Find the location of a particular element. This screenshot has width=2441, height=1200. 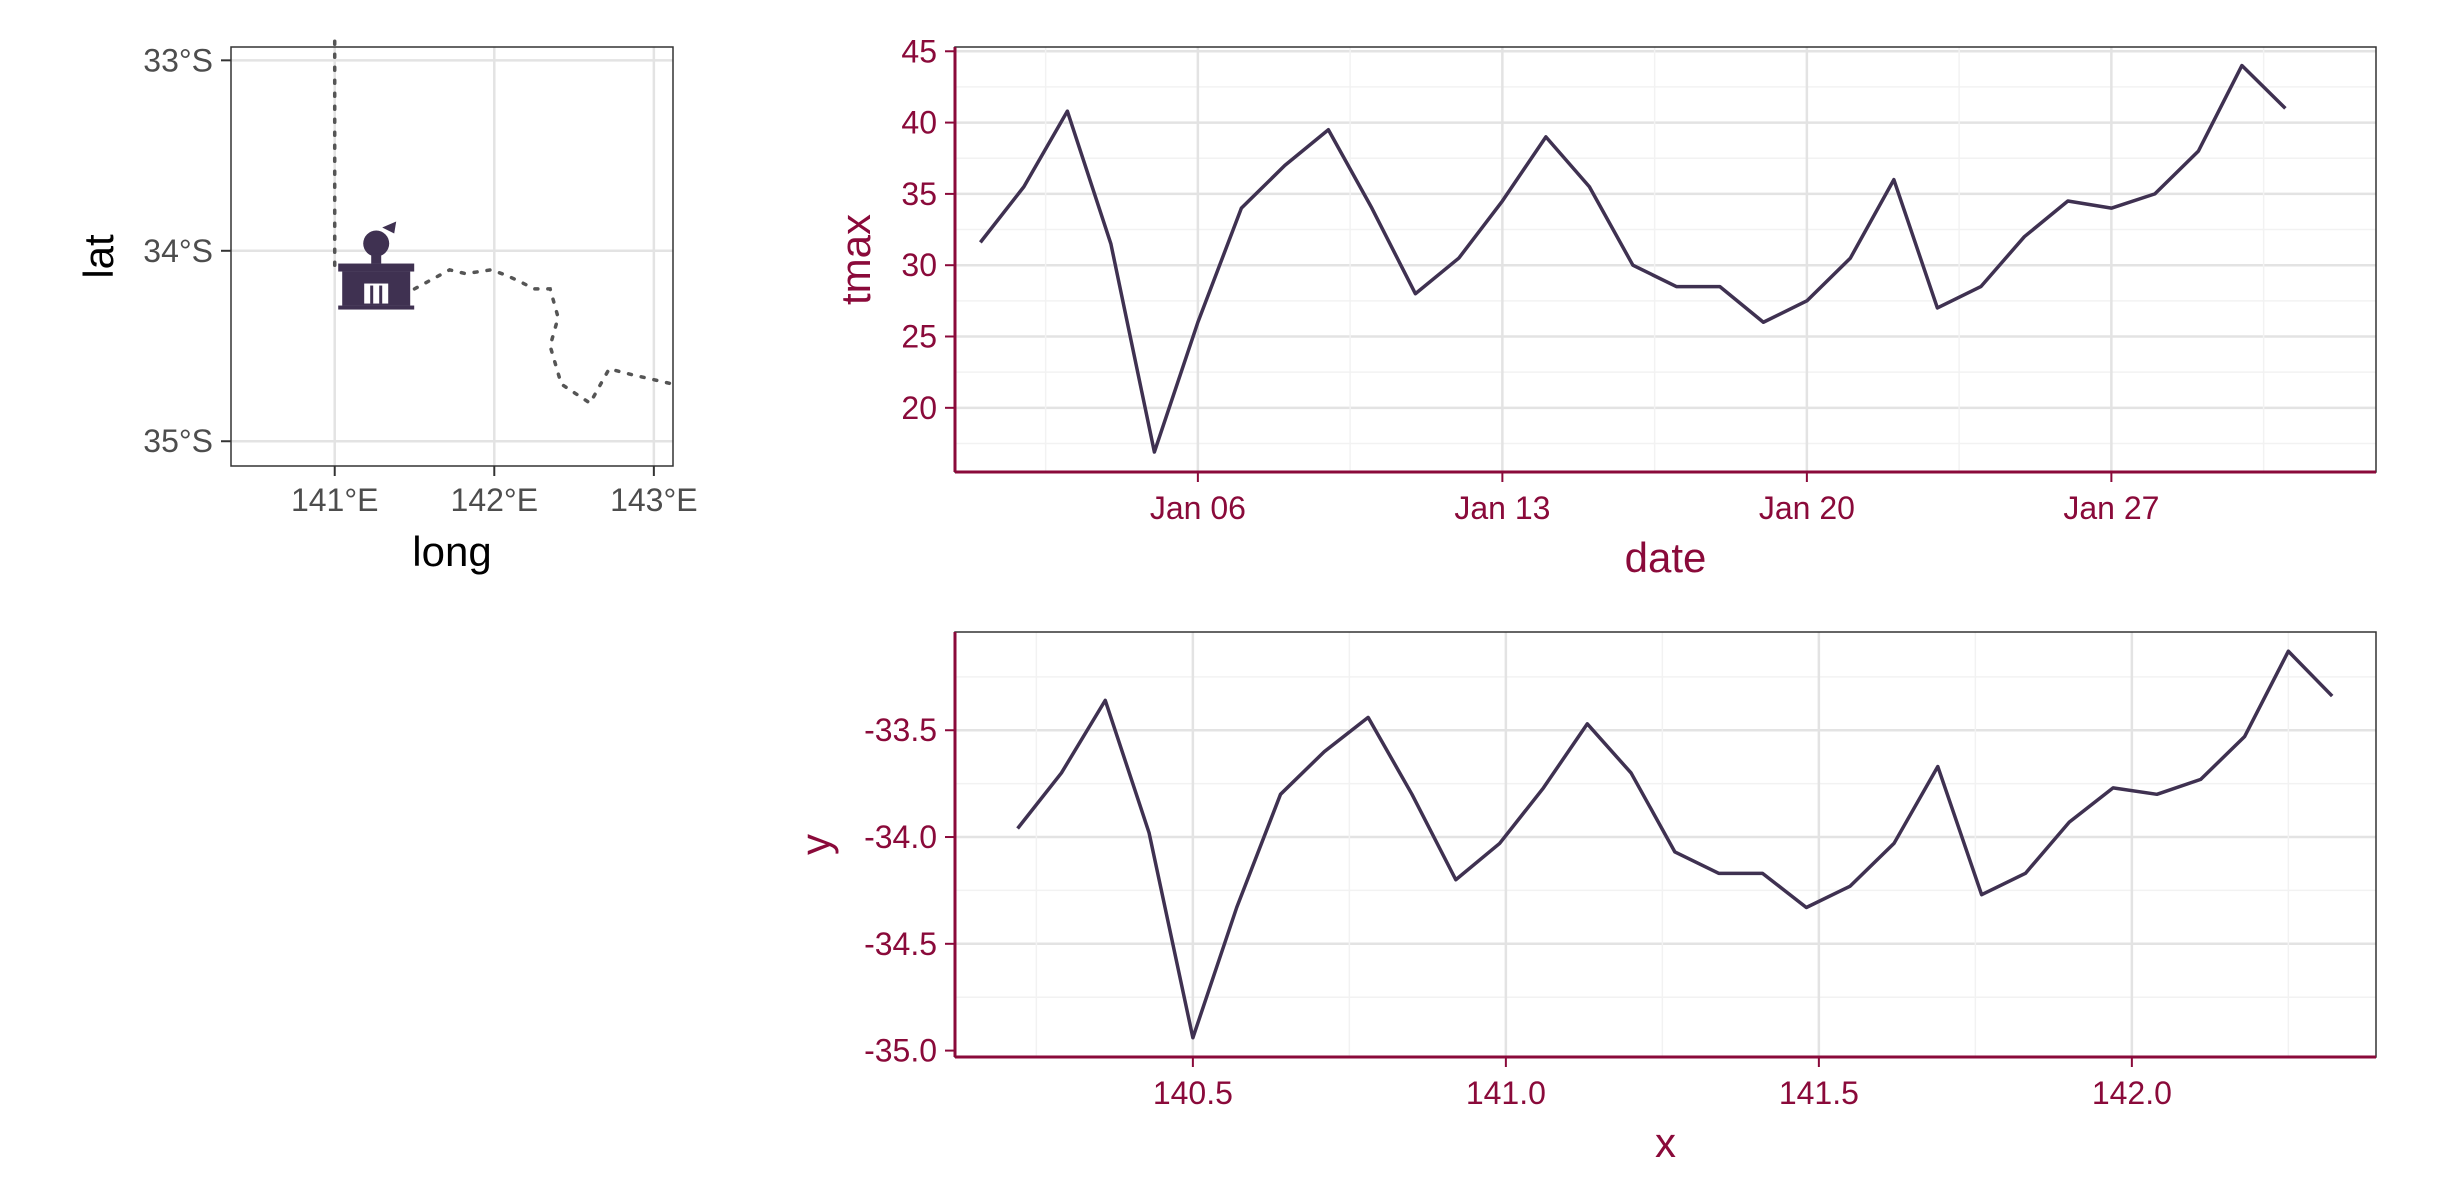

xy-y-tick-label: -33.5 is located at coordinates (900, 730).